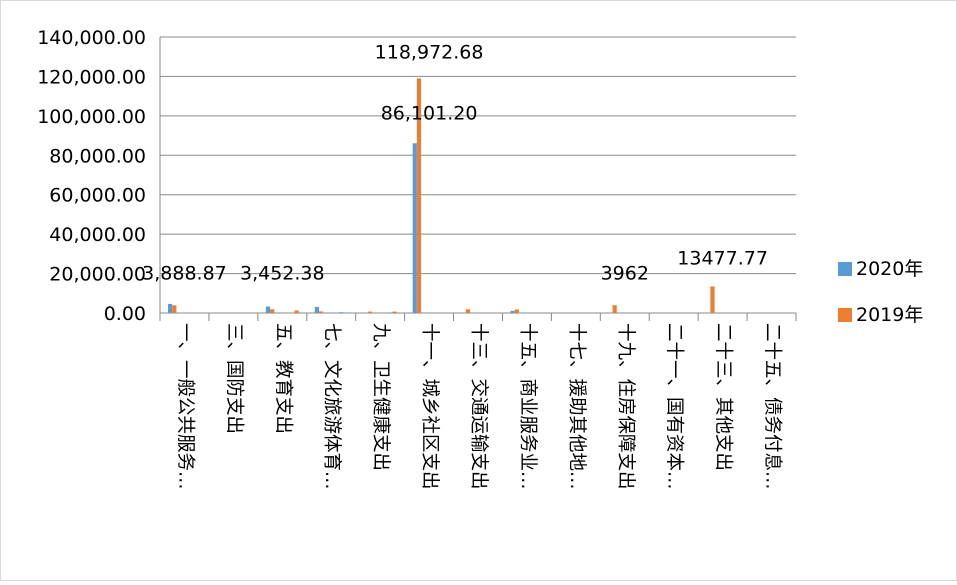 This screenshot has height=585, width=957. I want to click on data-label: 86,101.20, so click(429, 113).